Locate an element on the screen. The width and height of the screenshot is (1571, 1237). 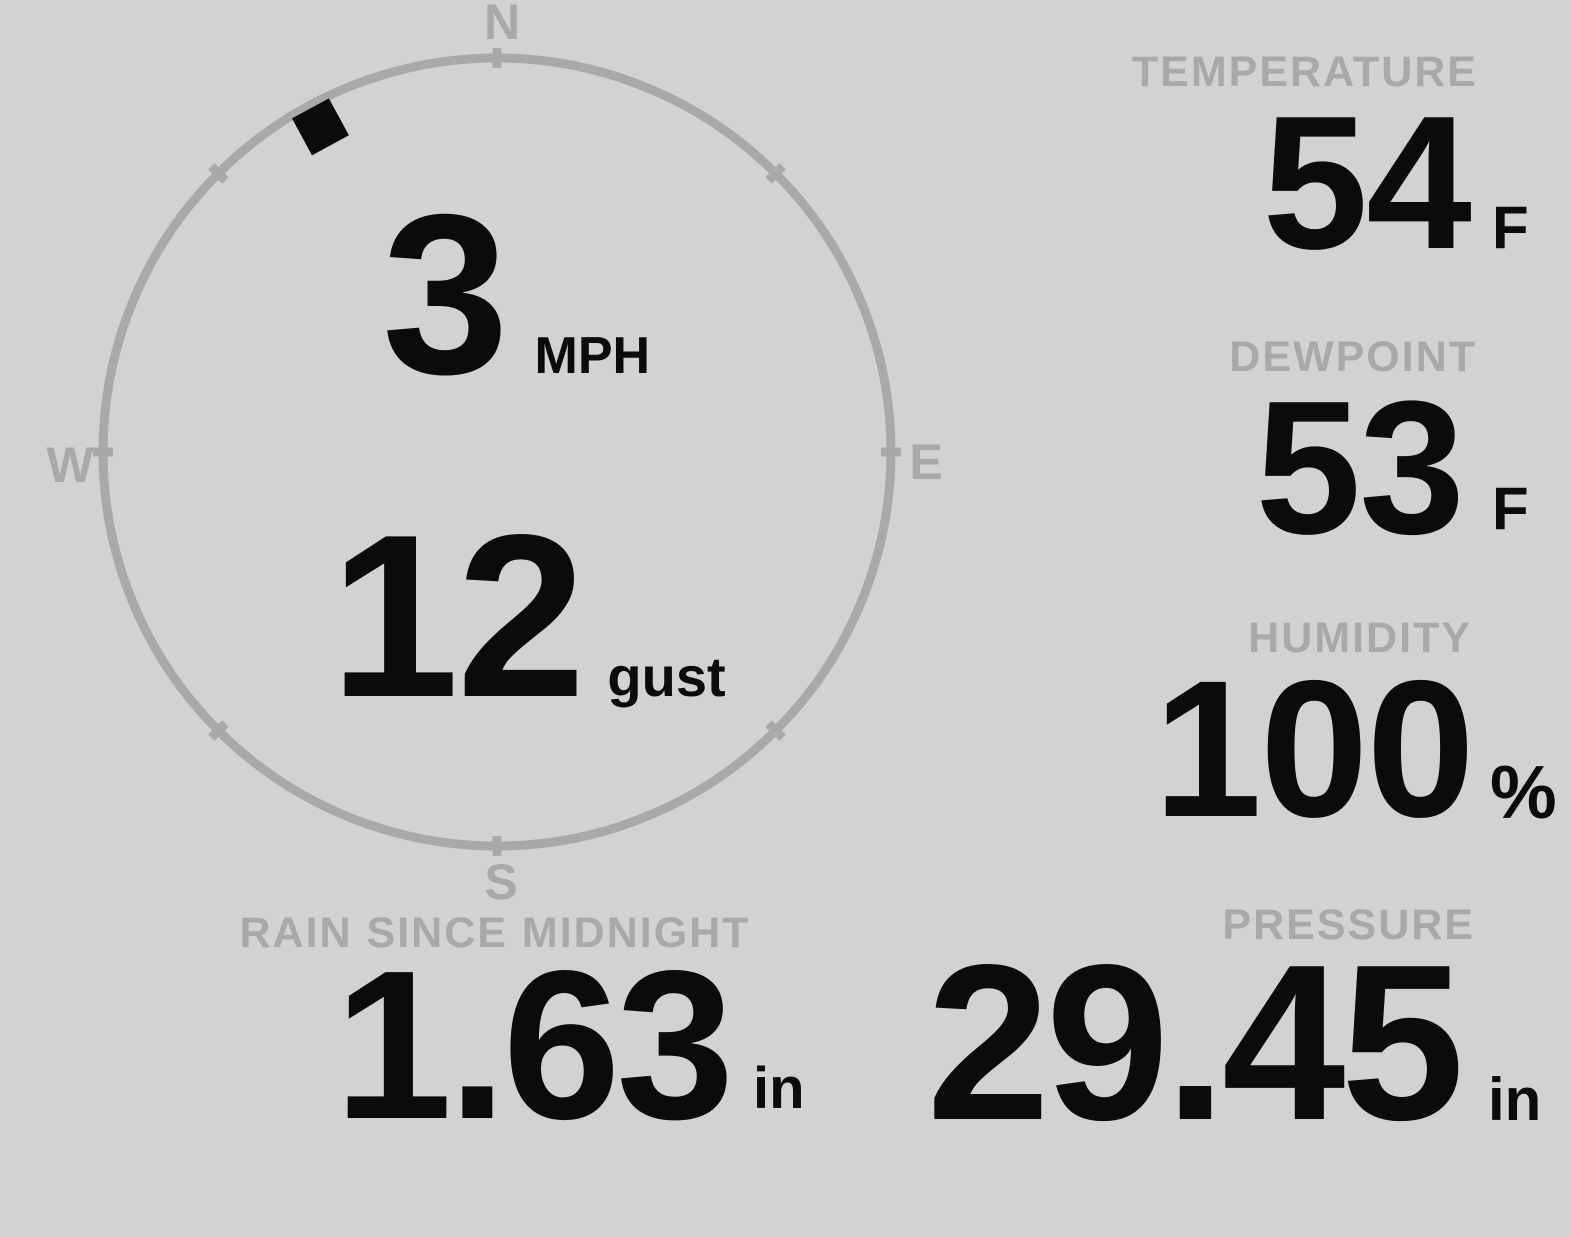
compass-label-south: S is located at coordinates (501, 882).